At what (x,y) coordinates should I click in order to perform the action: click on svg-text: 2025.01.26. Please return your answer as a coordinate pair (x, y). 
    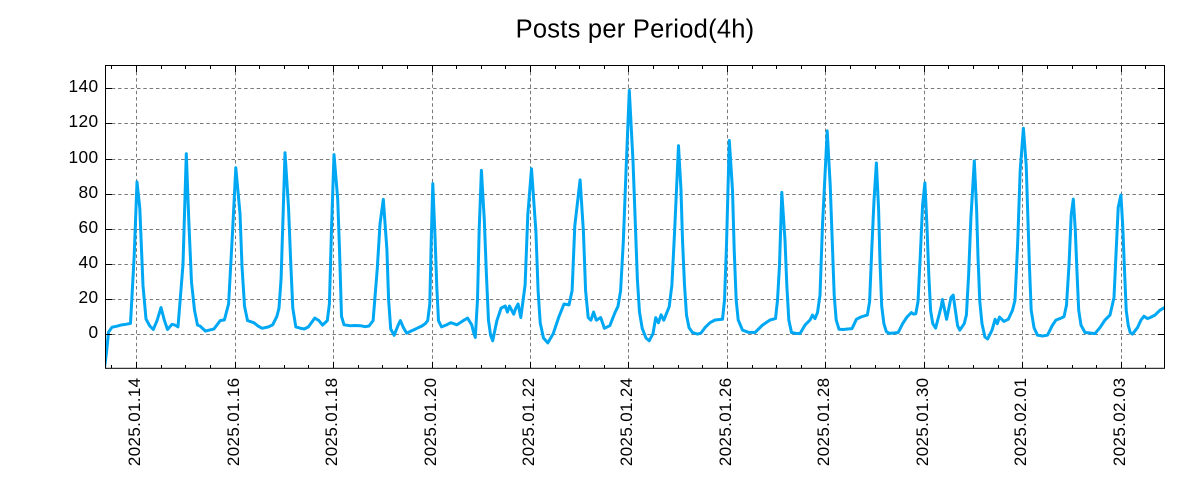
    Looking at the image, I should click on (725, 422).